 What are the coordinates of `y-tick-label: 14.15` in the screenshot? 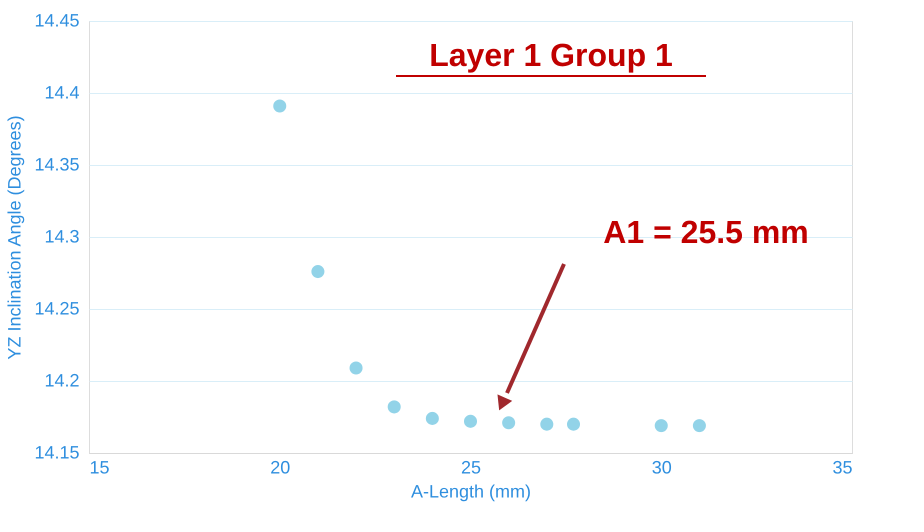 It's located at (57, 452).